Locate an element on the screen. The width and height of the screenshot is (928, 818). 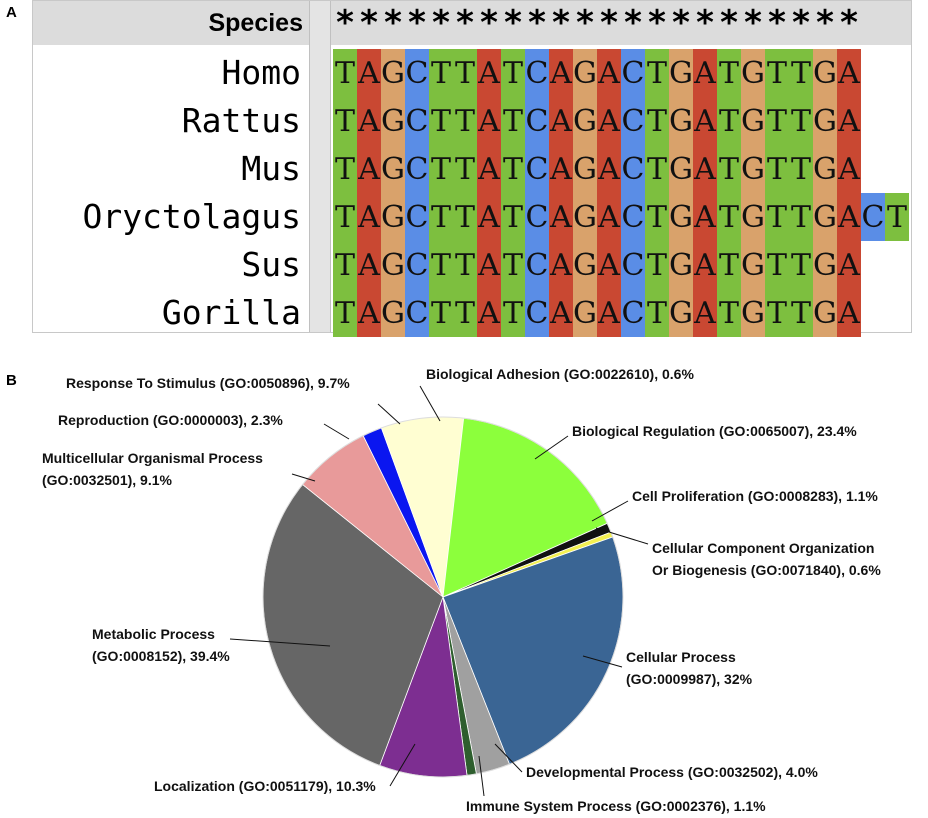
slice-label: Cellular Process (GO:0009987), 32% is located at coordinates (689, 668).